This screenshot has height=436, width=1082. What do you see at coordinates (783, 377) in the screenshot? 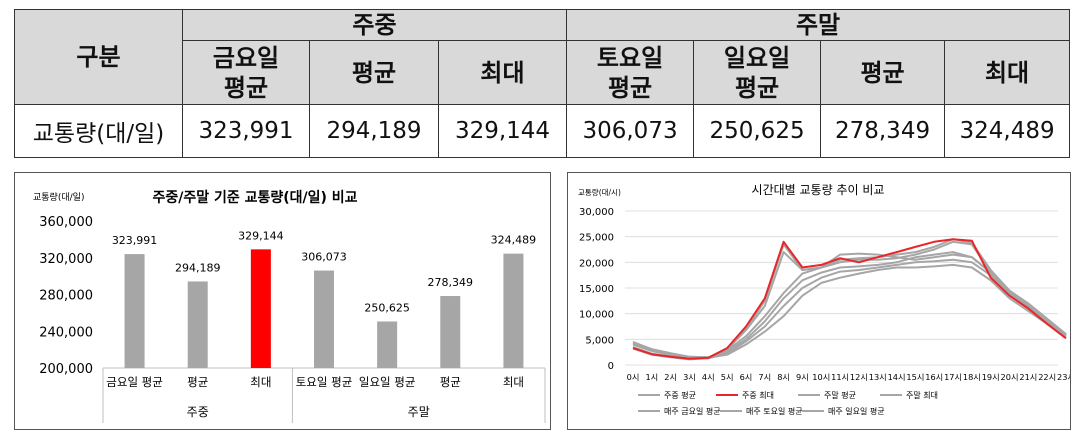
I see `line-x-tick-label: 8시` at bounding box center [783, 377].